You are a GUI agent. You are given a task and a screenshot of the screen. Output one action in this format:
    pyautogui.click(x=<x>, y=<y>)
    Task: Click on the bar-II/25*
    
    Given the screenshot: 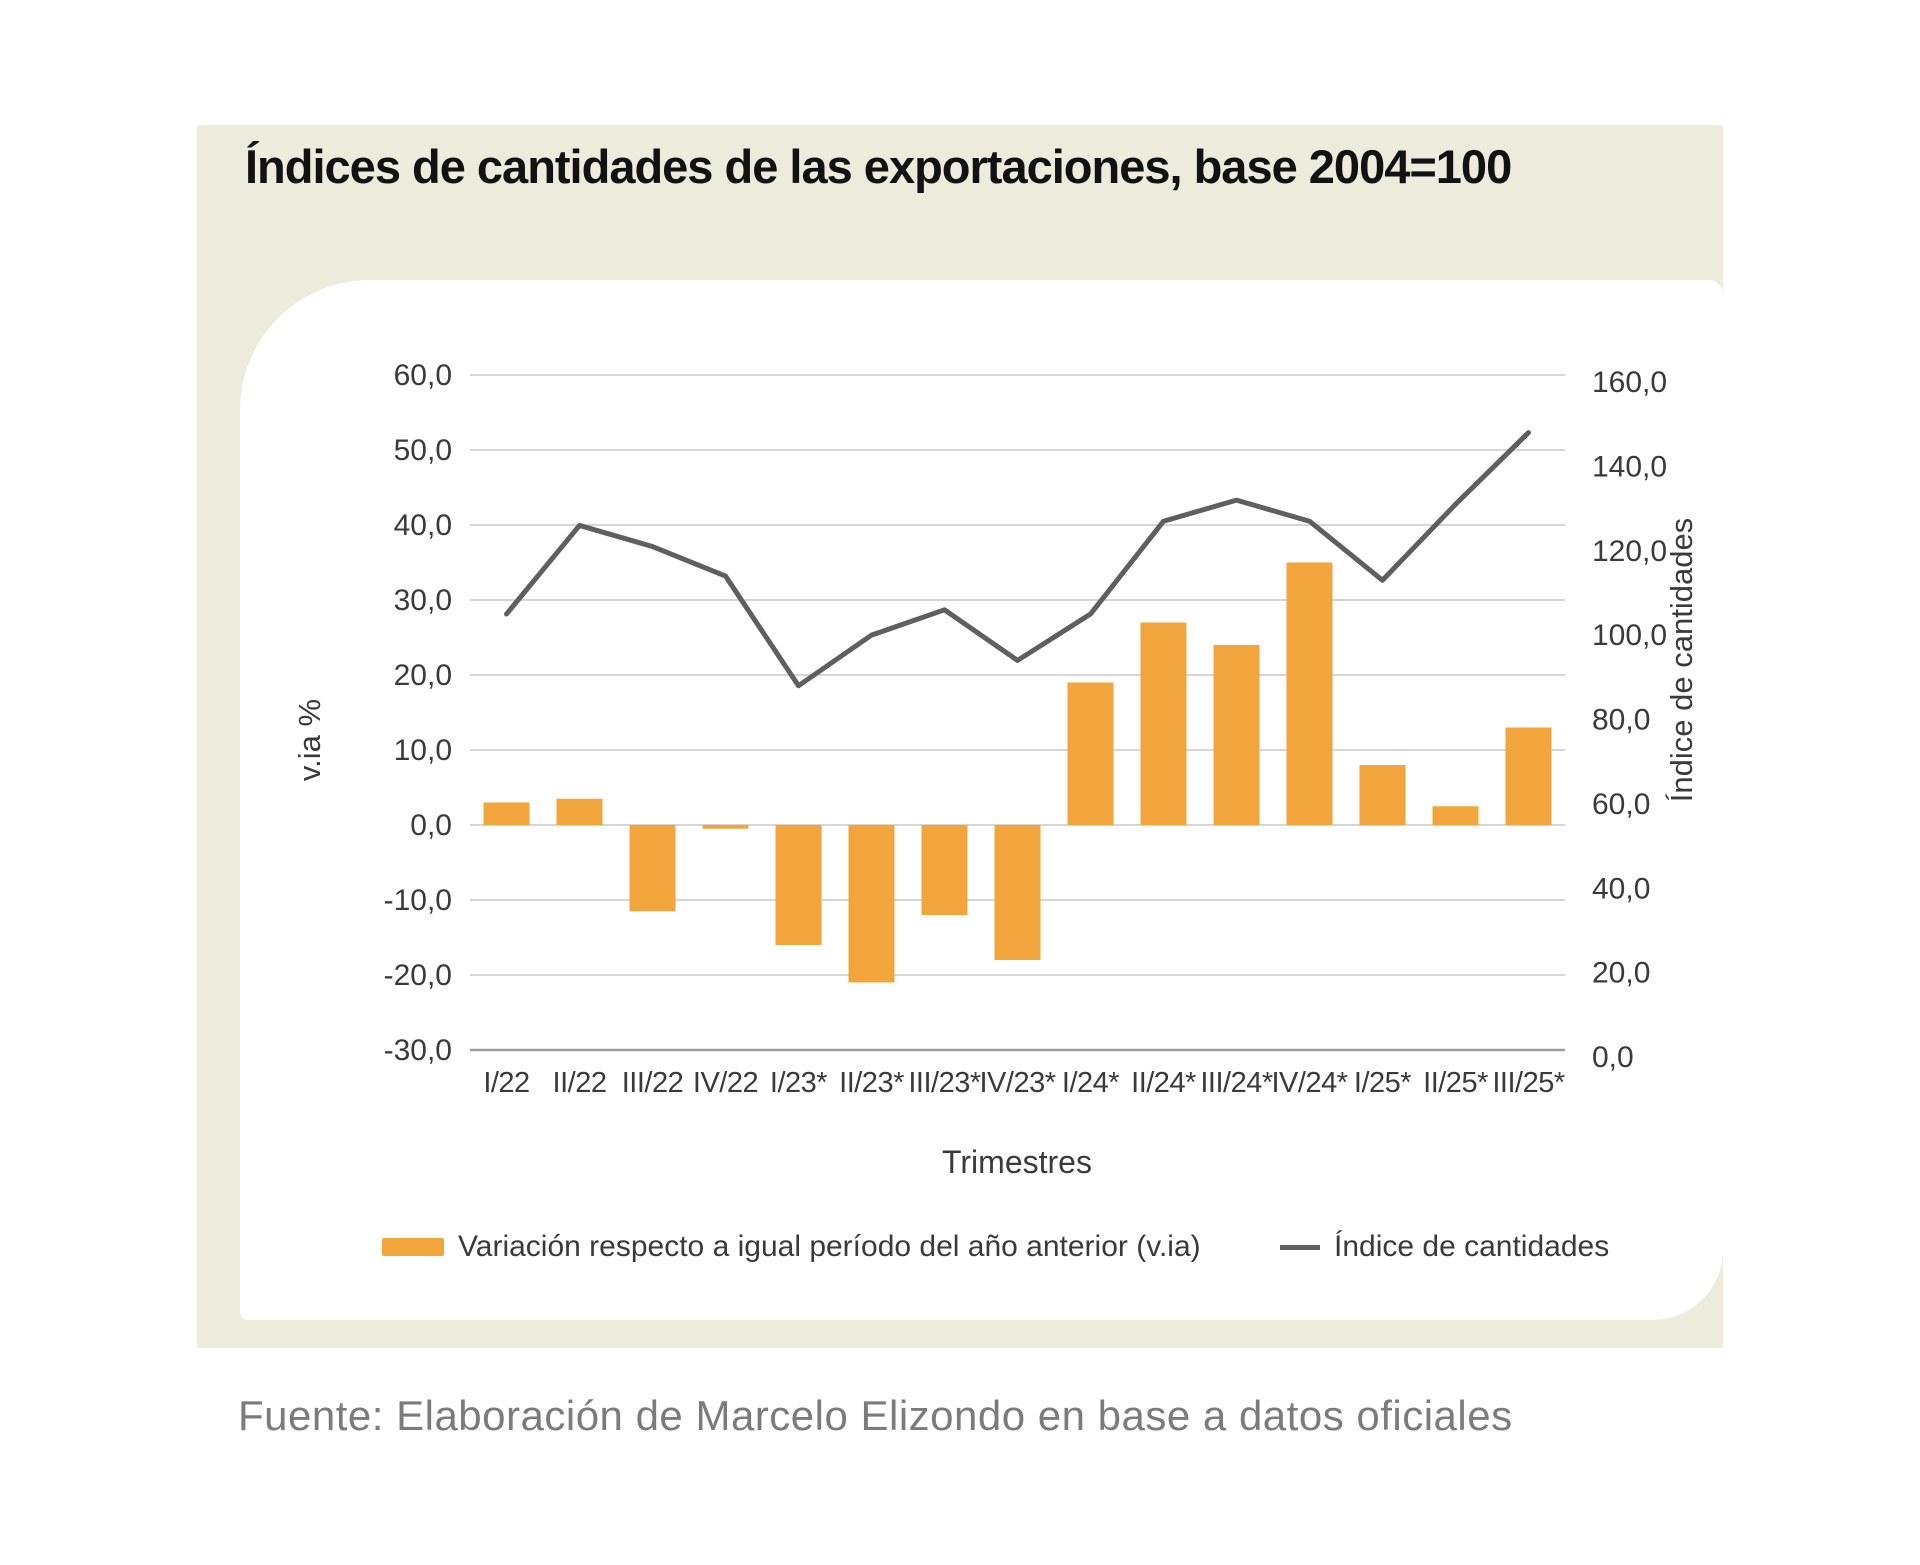 What is the action you would take?
    pyautogui.click(x=1455, y=815)
    